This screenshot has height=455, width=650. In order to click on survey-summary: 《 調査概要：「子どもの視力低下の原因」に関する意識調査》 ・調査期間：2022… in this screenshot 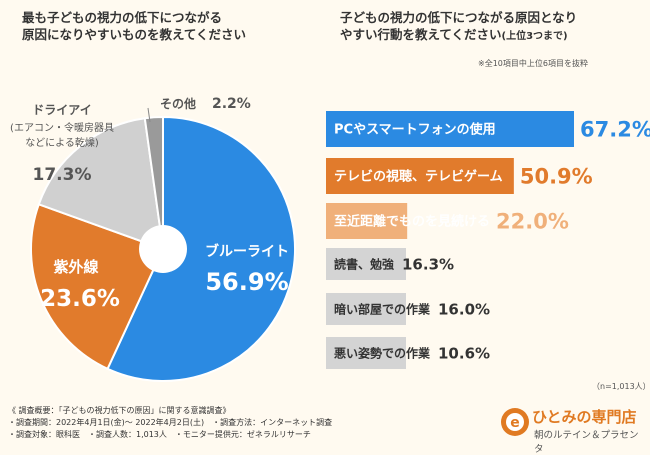, I will do `click(170, 423)`.